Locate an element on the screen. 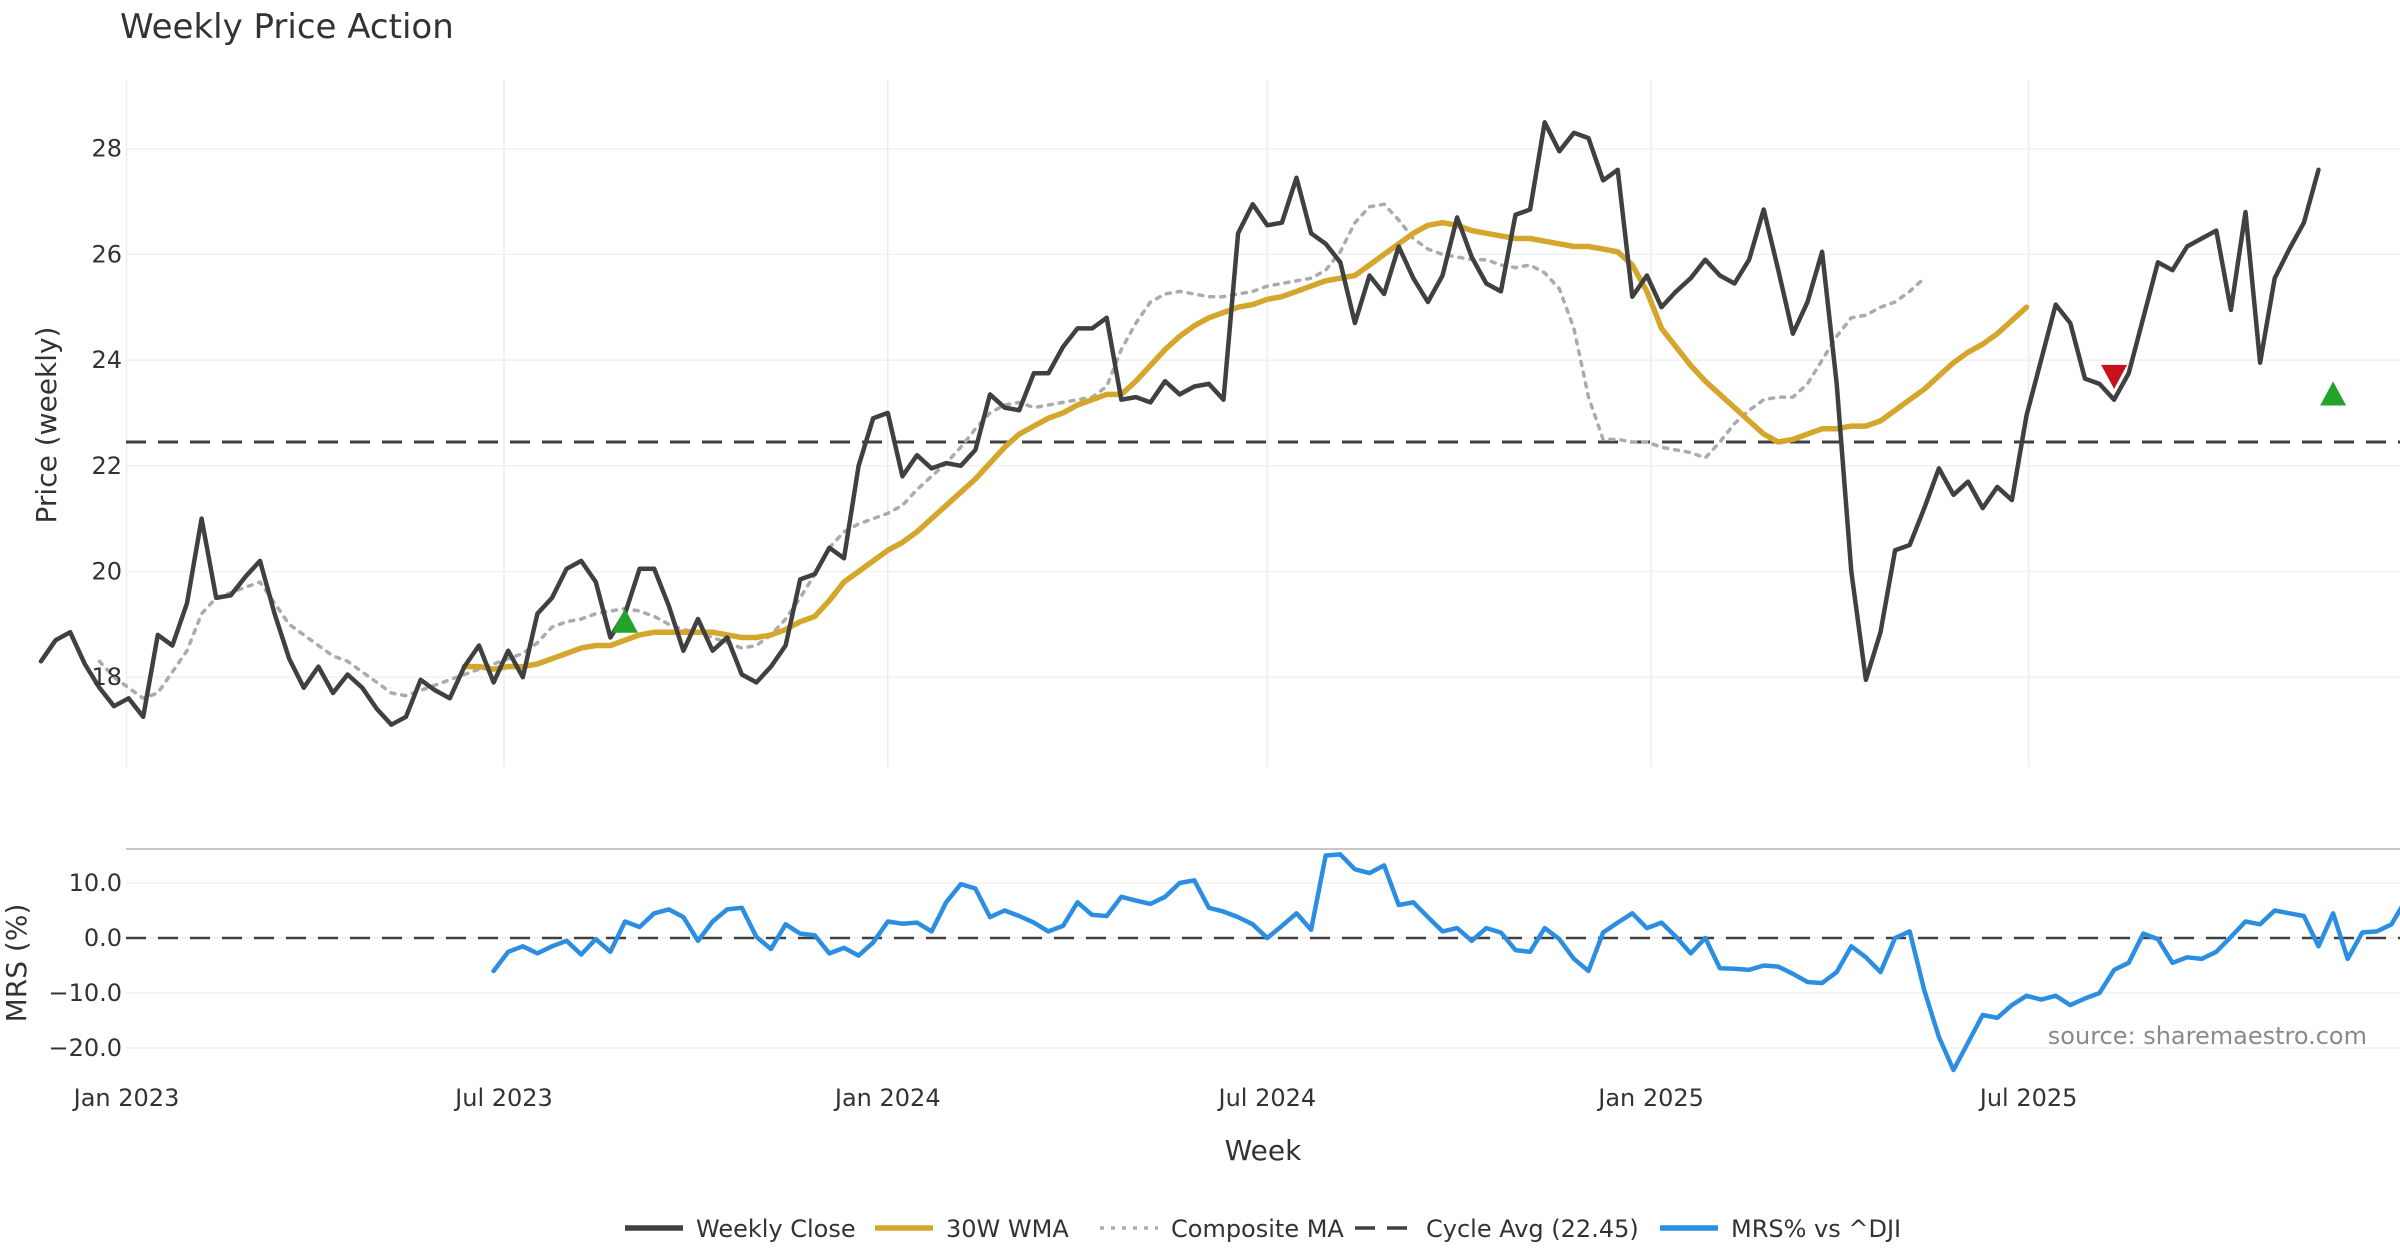  sell-signal-marker is located at coordinates (2114, 376).